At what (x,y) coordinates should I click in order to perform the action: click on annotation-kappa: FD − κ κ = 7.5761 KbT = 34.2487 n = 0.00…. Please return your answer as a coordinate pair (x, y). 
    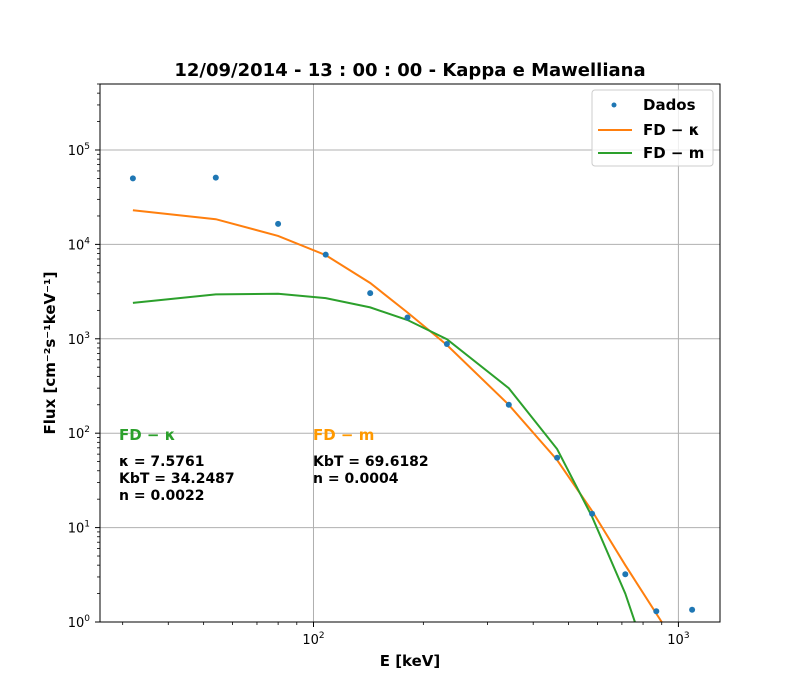
    Looking at the image, I should click on (177, 465).